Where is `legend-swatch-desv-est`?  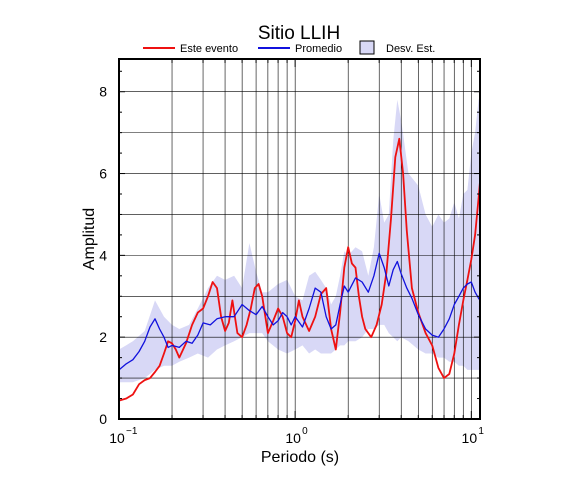
legend-swatch-desv-est is located at coordinates (367, 47).